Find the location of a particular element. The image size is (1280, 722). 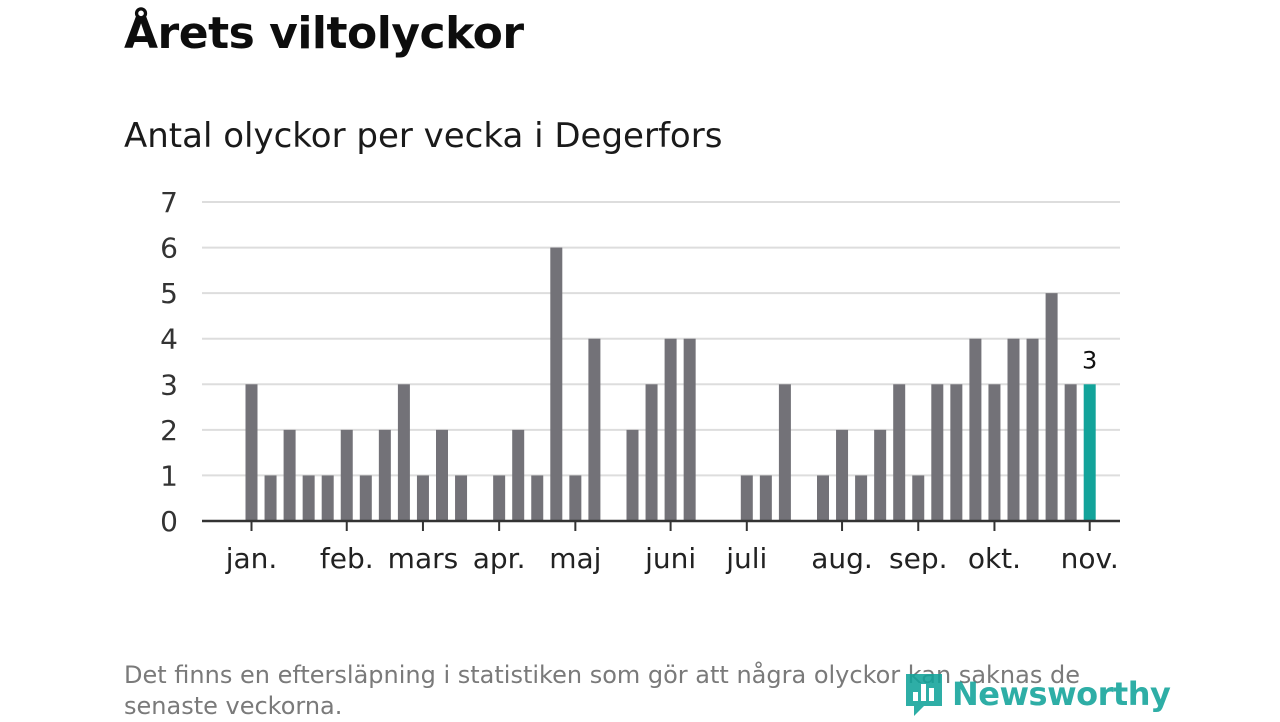

x-tick-label: okt. is located at coordinates (994, 558).